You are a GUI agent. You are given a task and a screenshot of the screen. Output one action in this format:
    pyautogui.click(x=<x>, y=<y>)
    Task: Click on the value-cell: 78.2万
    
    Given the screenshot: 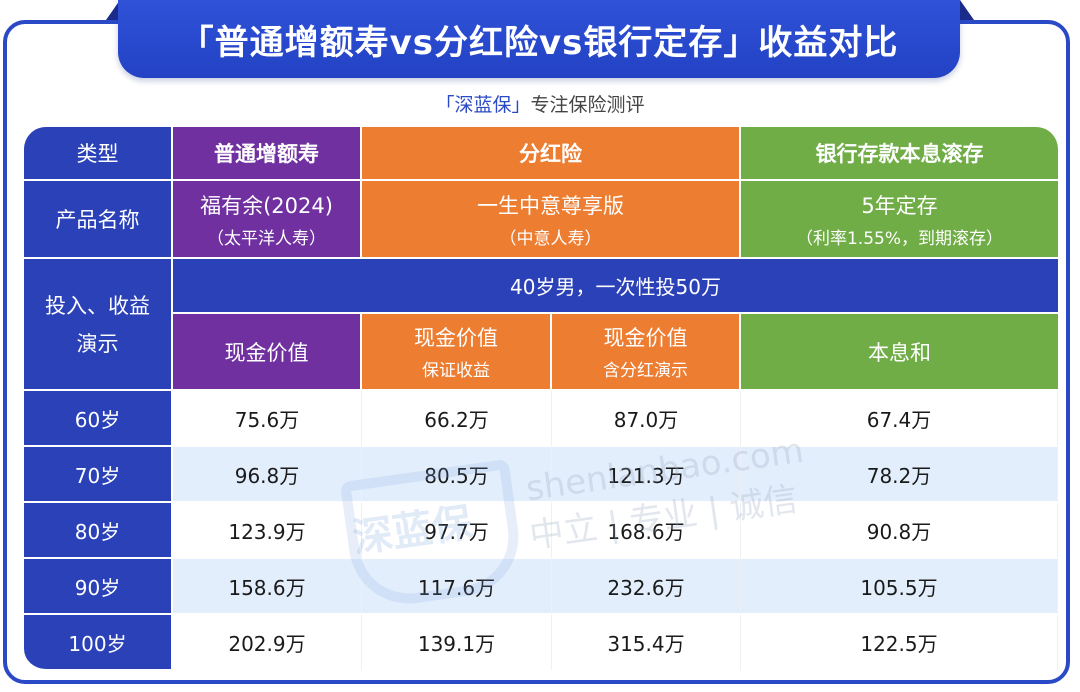 What is the action you would take?
    pyautogui.click(x=899, y=475)
    